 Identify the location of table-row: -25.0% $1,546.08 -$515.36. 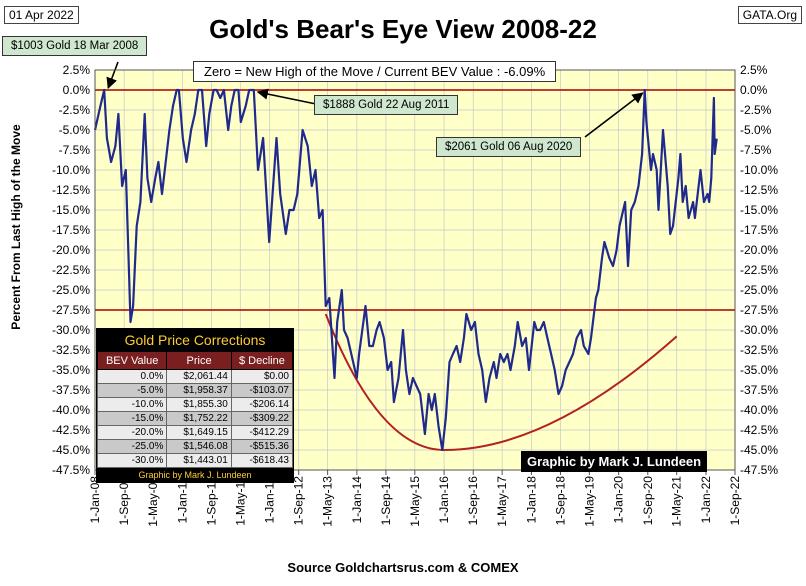
(195, 446).